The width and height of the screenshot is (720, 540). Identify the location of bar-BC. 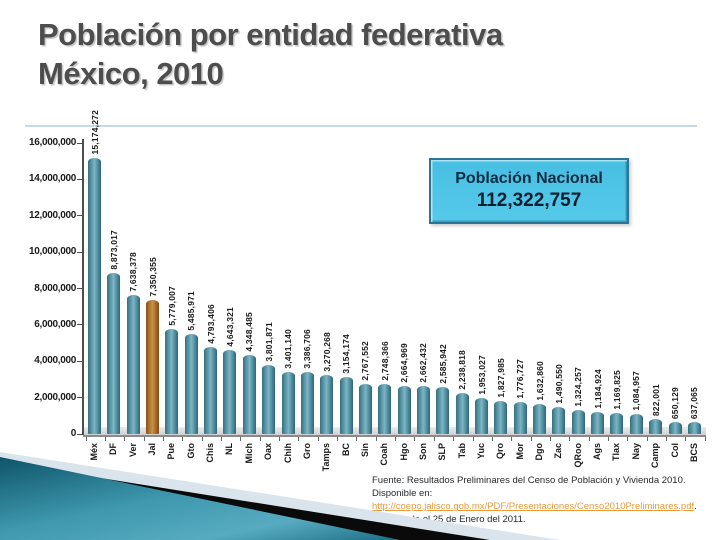
(346, 405).